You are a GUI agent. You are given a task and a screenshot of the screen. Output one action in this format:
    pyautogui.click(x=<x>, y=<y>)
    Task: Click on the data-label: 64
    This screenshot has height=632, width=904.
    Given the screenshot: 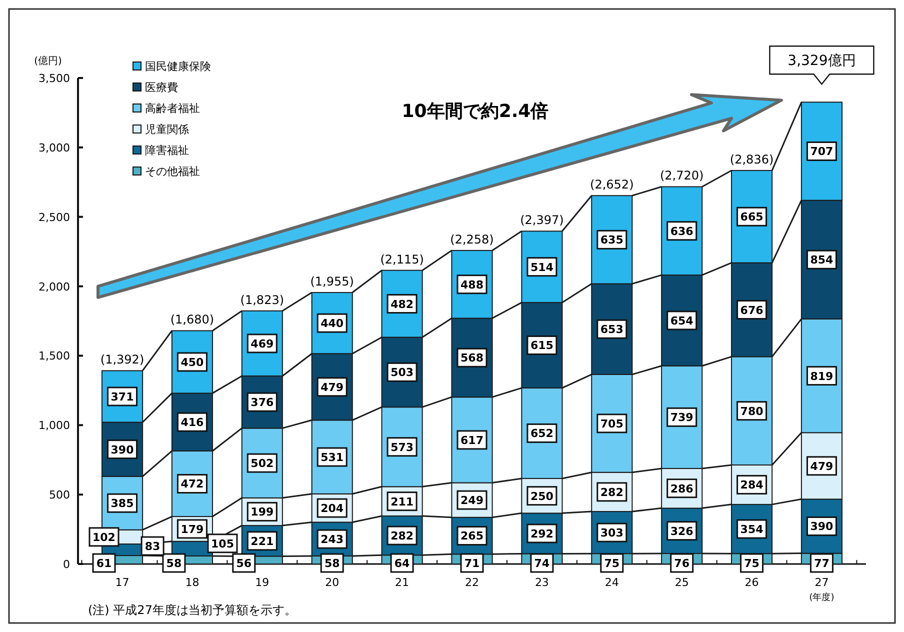 What is the action you would take?
    pyautogui.click(x=402, y=563)
    